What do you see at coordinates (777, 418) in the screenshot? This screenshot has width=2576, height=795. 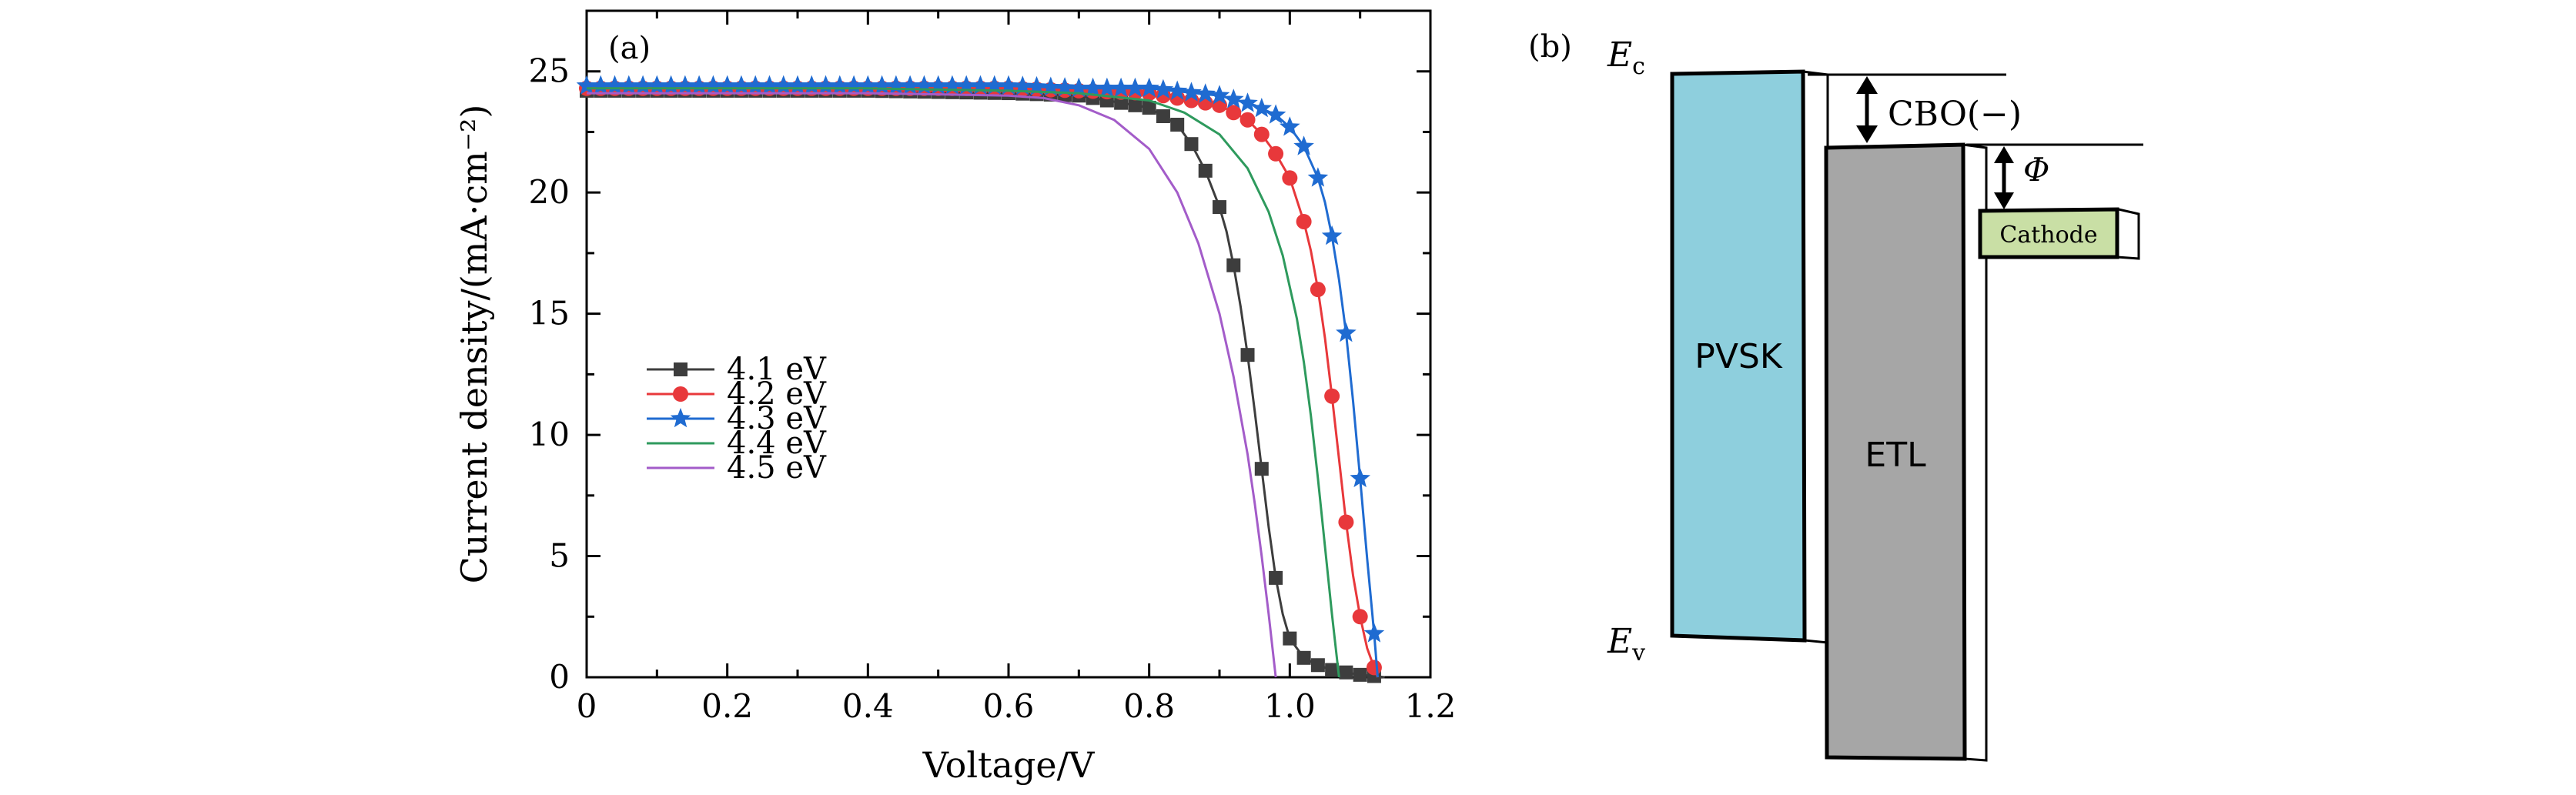 I see `legend-label: 4.3 eV` at bounding box center [777, 418].